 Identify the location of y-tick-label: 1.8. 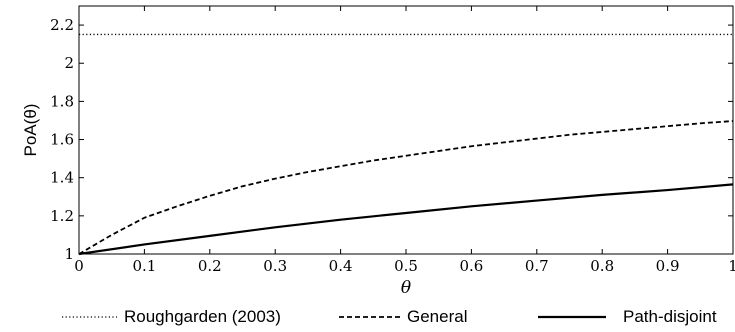
(62, 101).